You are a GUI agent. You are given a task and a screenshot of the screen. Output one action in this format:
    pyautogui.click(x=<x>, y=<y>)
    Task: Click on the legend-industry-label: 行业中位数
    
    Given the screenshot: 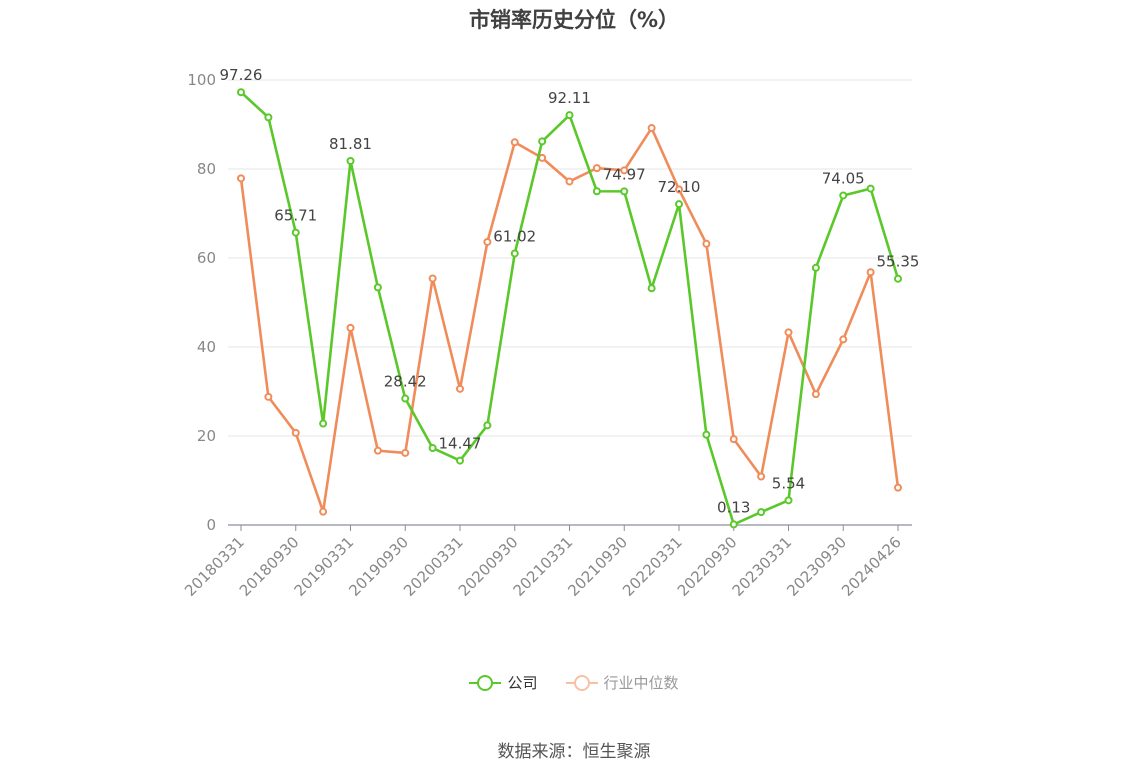 What is the action you would take?
    pyautogui.click(x=641, y=683)
    